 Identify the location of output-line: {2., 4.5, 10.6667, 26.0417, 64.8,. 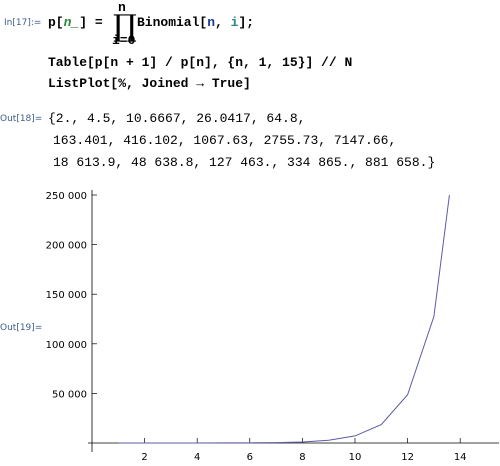
(176, 118).